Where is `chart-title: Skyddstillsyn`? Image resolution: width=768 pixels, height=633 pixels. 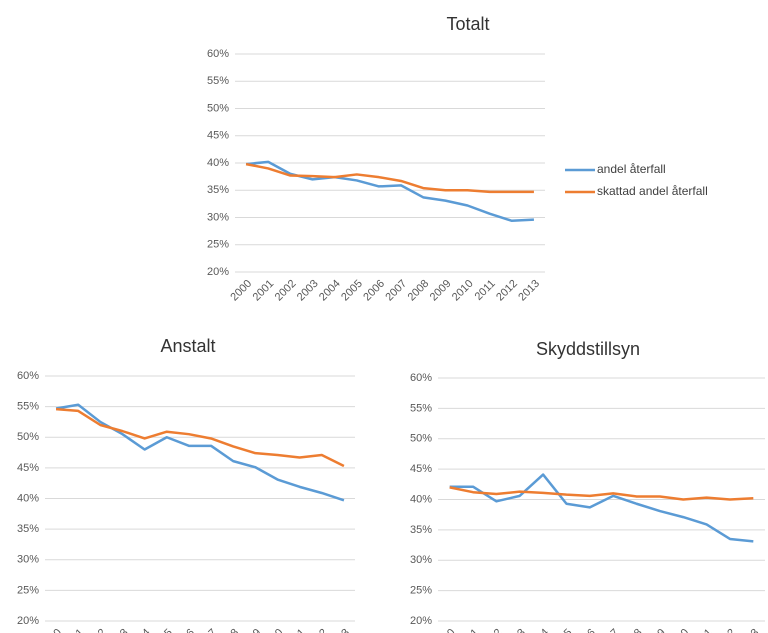
chart-title: Skyddstillsyn is located at coordinates (588, 349).